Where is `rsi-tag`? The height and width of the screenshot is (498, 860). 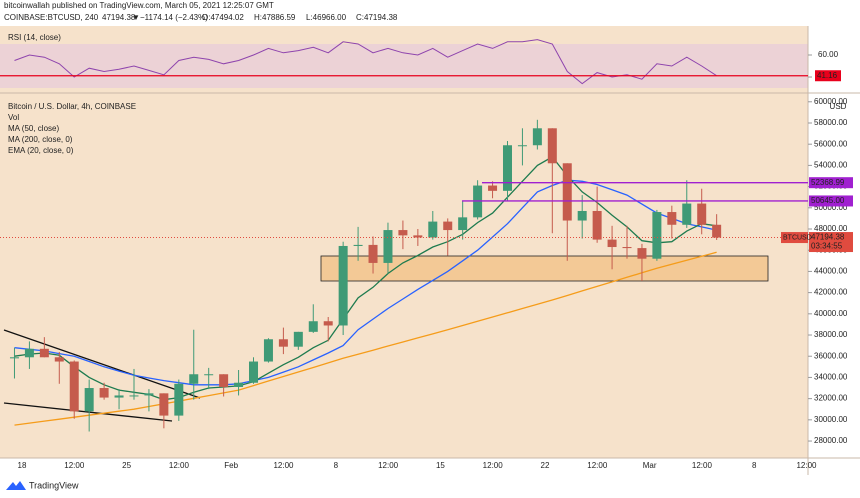 rsi-tag is located at coordinates (828, 76).